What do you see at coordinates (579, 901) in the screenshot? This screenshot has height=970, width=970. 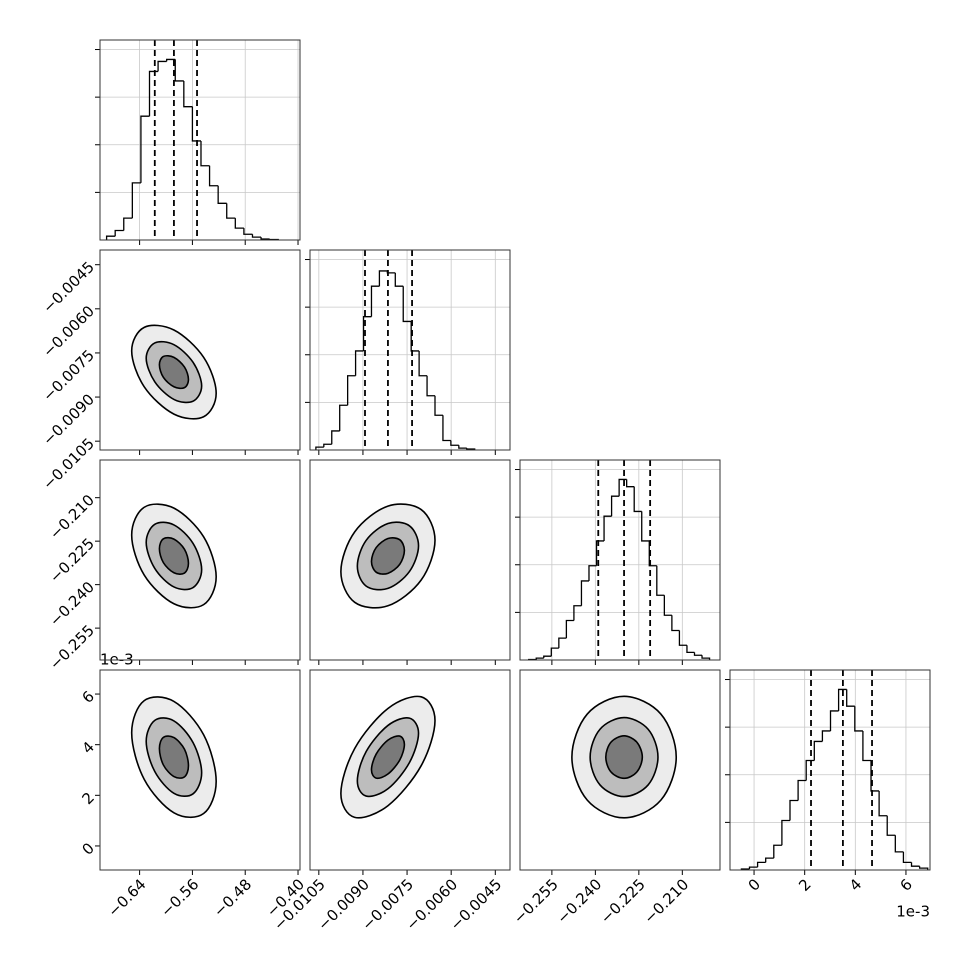 I see `x-tick-label: −0.240` at bounding box center [579, 901].